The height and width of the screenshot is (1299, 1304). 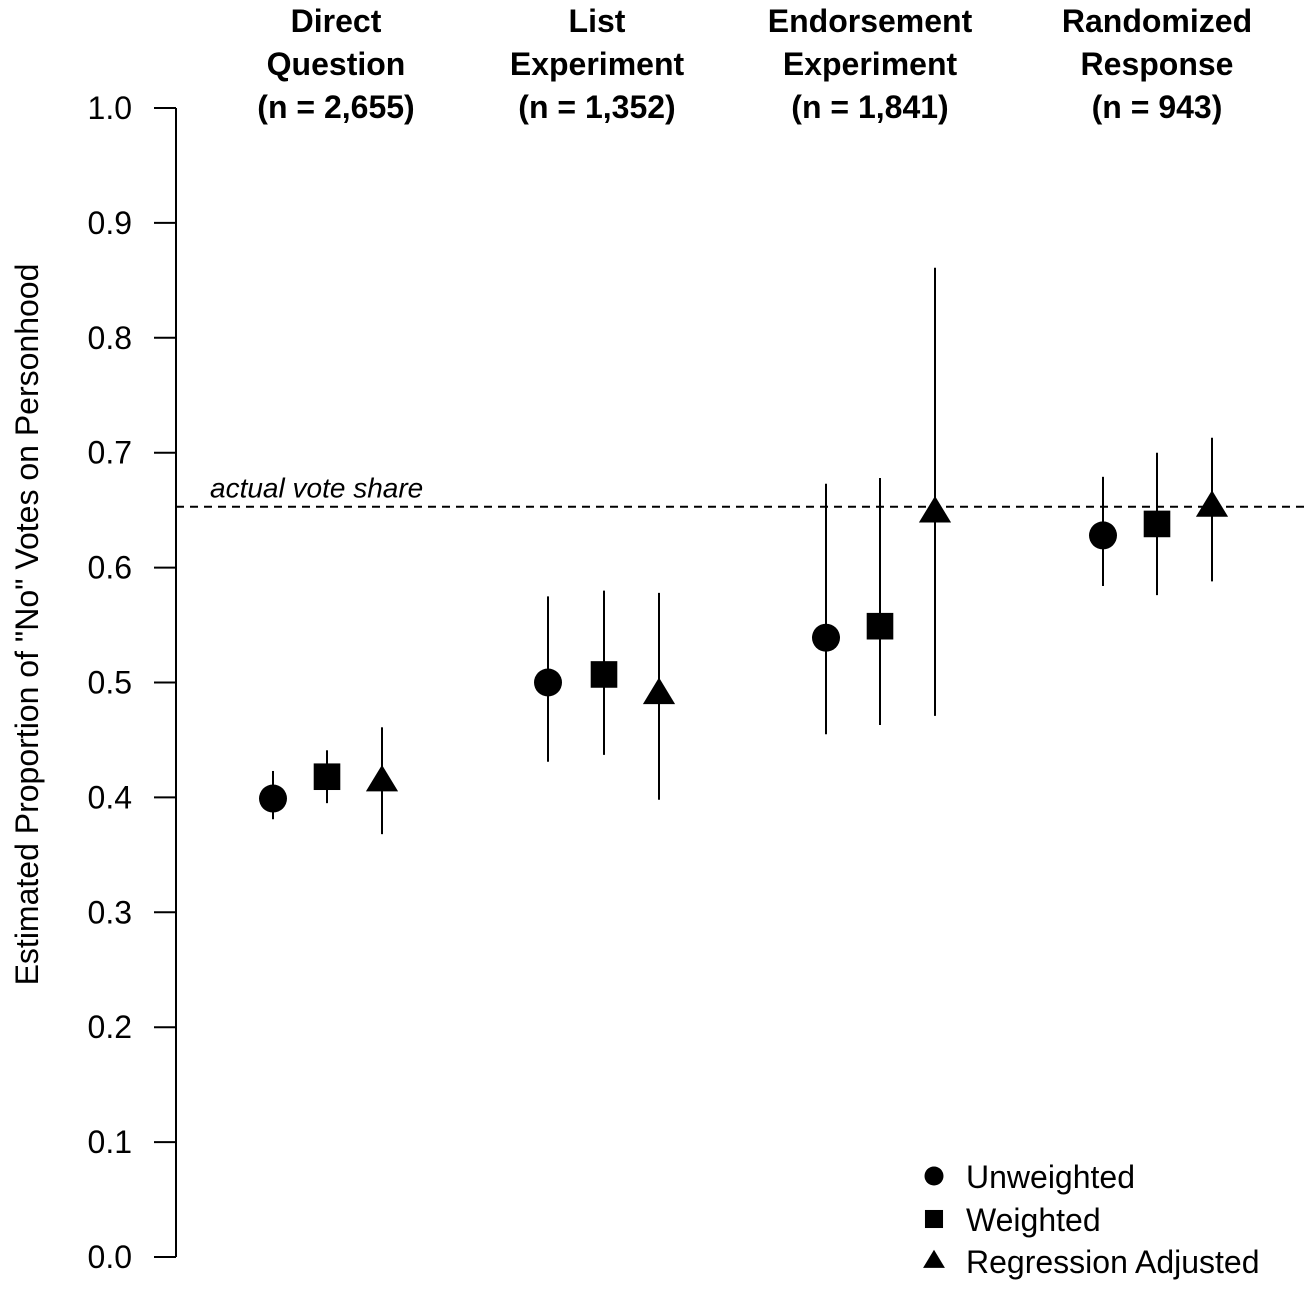 I want to click on legend-label: Unweighted, so click(x=1050, y=1177).